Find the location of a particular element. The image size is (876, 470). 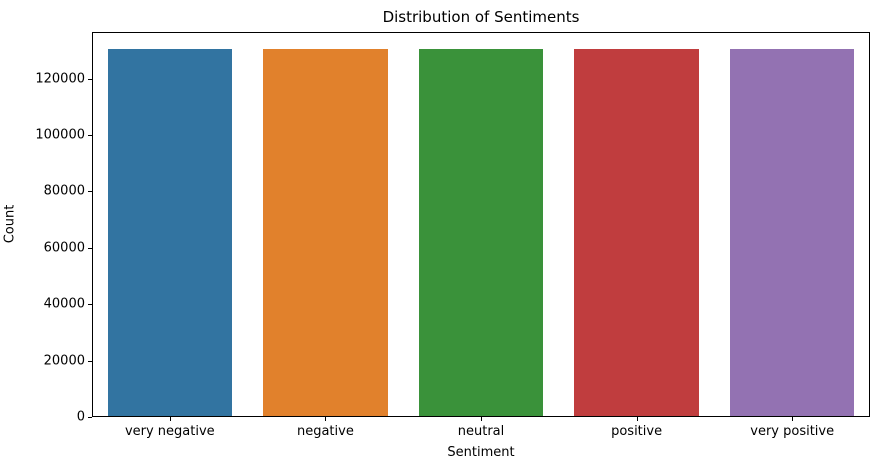

chart-title: Distribution of Sentiments is located at coordinates (481, 17).